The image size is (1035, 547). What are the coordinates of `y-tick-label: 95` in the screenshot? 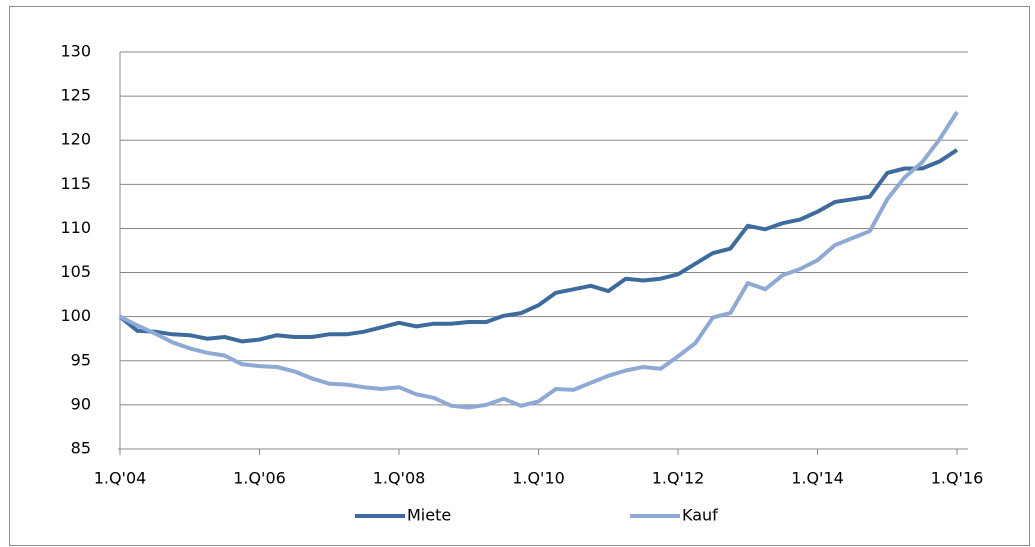 It's located at (81, 359).